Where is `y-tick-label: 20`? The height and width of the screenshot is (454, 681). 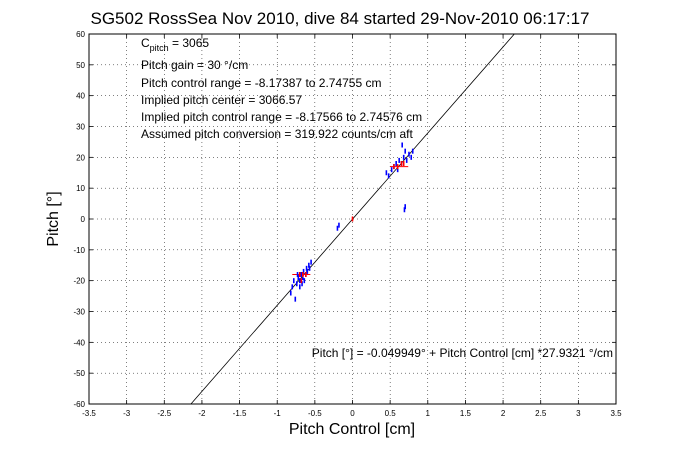 y-tick-label: 20 is located at coordinates (80, 157).